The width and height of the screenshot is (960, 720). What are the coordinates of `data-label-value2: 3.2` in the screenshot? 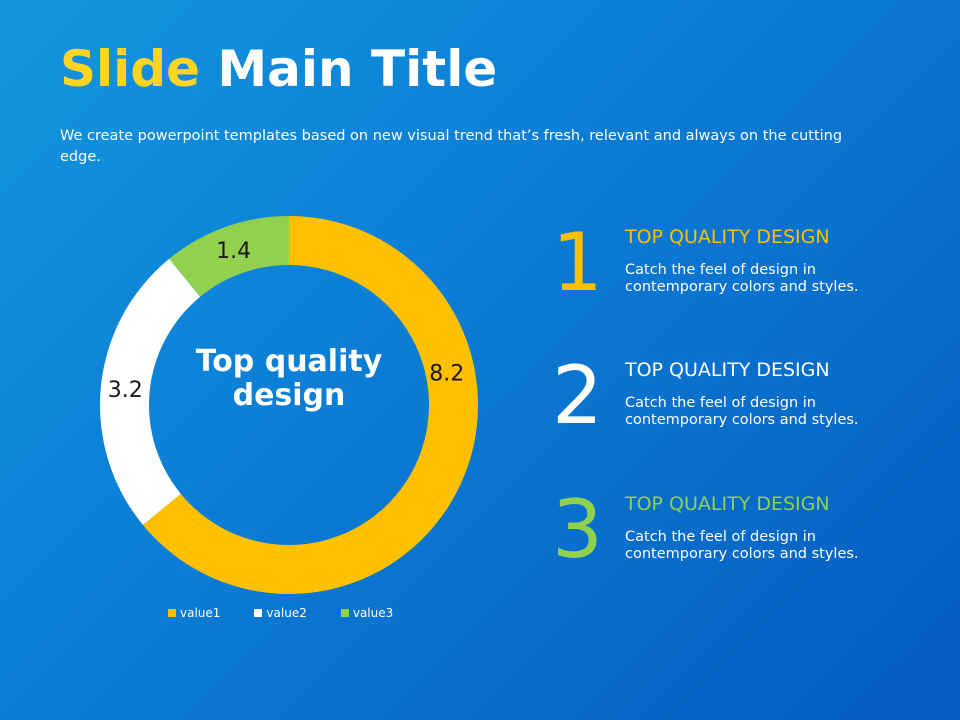 It's located at (125, 390).